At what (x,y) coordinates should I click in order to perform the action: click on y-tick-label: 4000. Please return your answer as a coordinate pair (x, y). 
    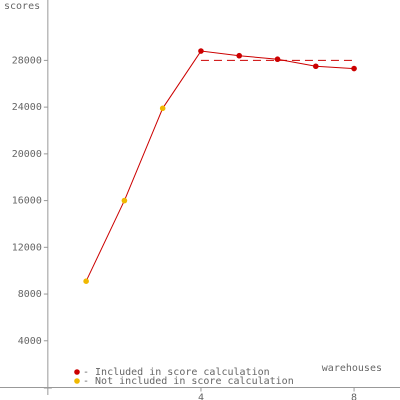
    Looking at the image, I should click on (30, 341).